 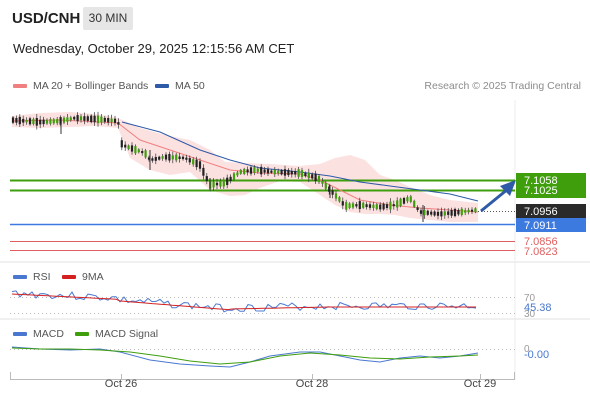 I want to click on x-axis-label-oct29: Oct 29, so click(x=480, y=384).